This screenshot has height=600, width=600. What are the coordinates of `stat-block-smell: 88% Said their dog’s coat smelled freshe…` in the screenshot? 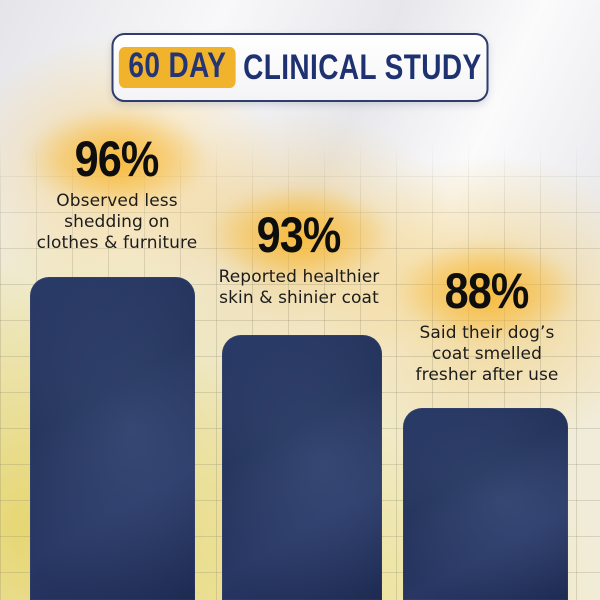 It's located at (487, 324).